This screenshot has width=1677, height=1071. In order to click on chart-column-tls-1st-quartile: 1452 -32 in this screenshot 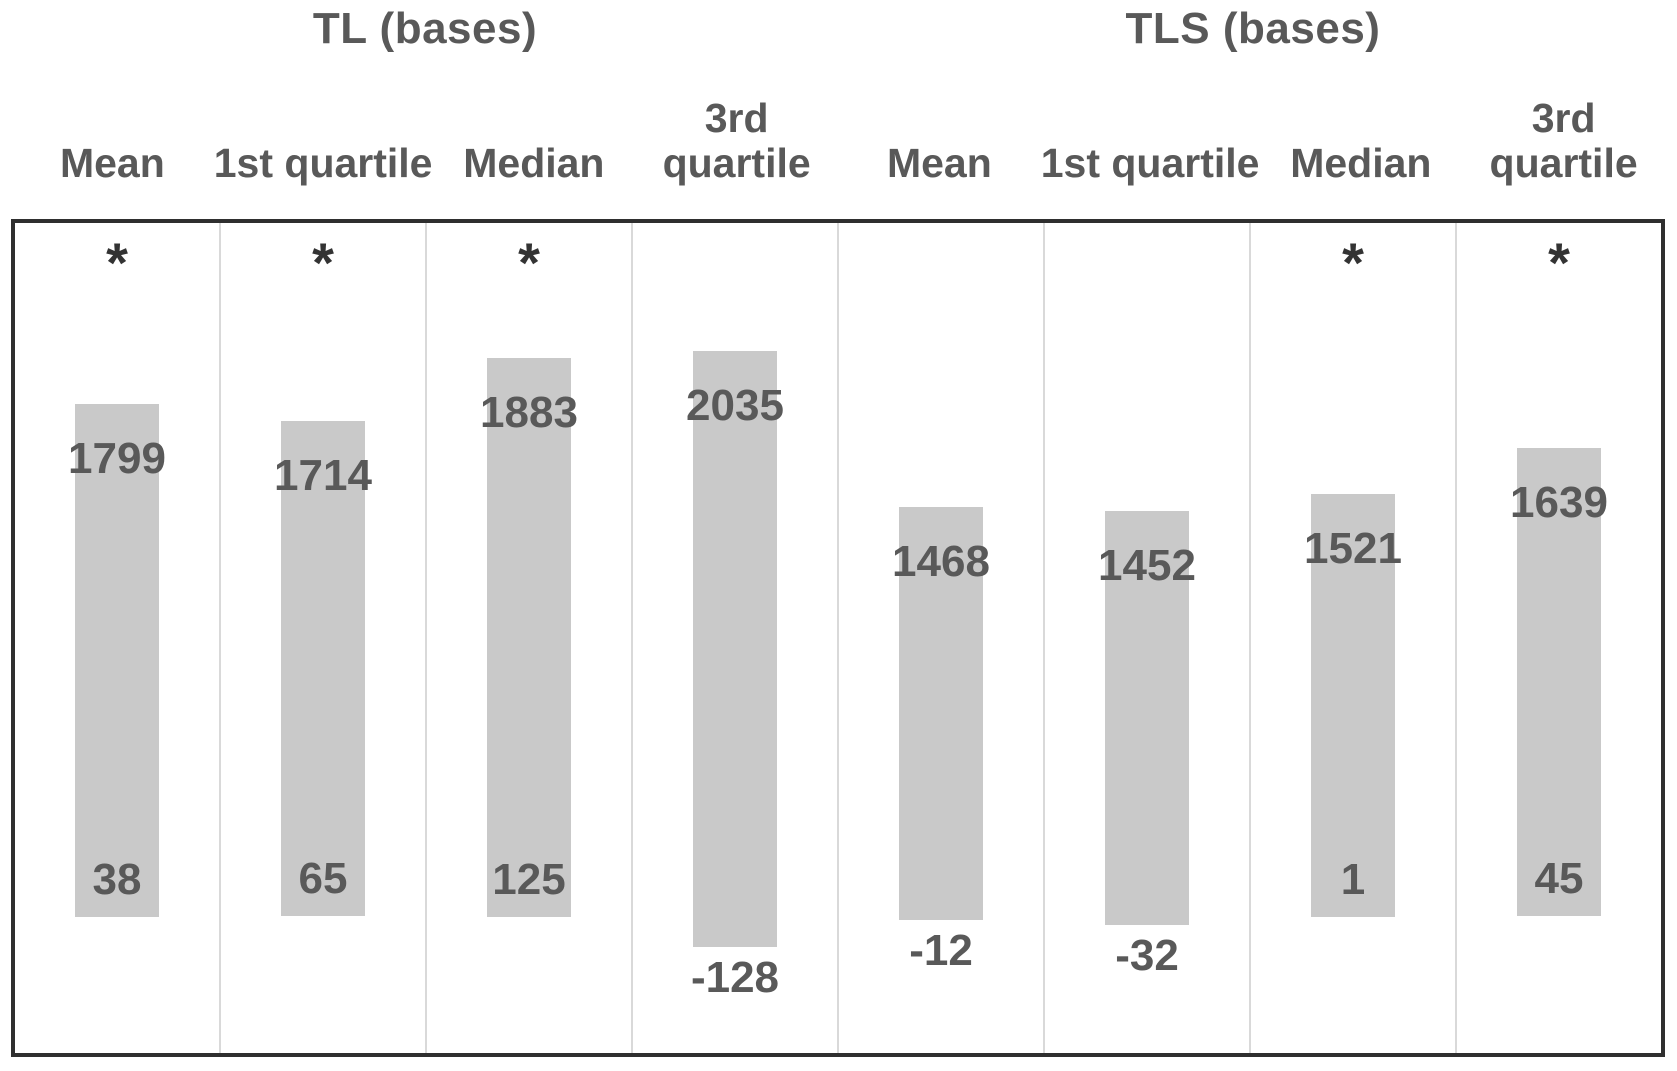, I will do `click(1148, 638)`.